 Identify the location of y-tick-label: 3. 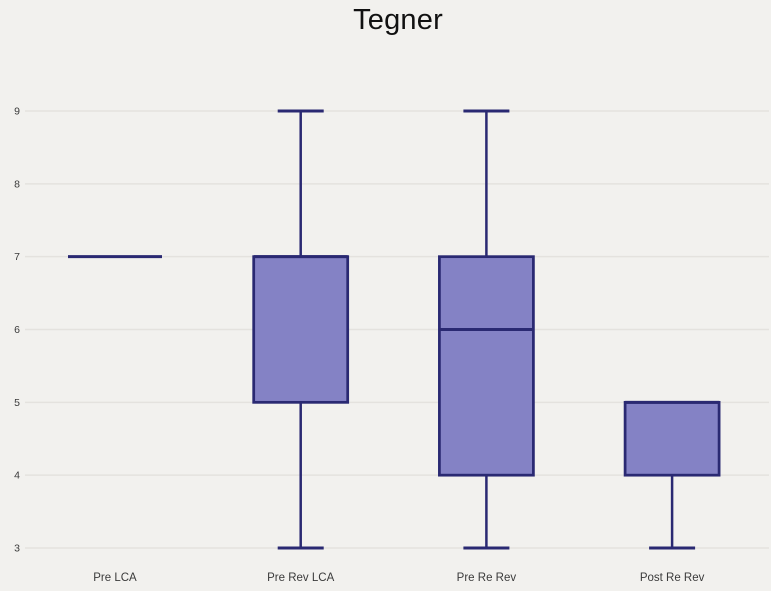
(17, 549).